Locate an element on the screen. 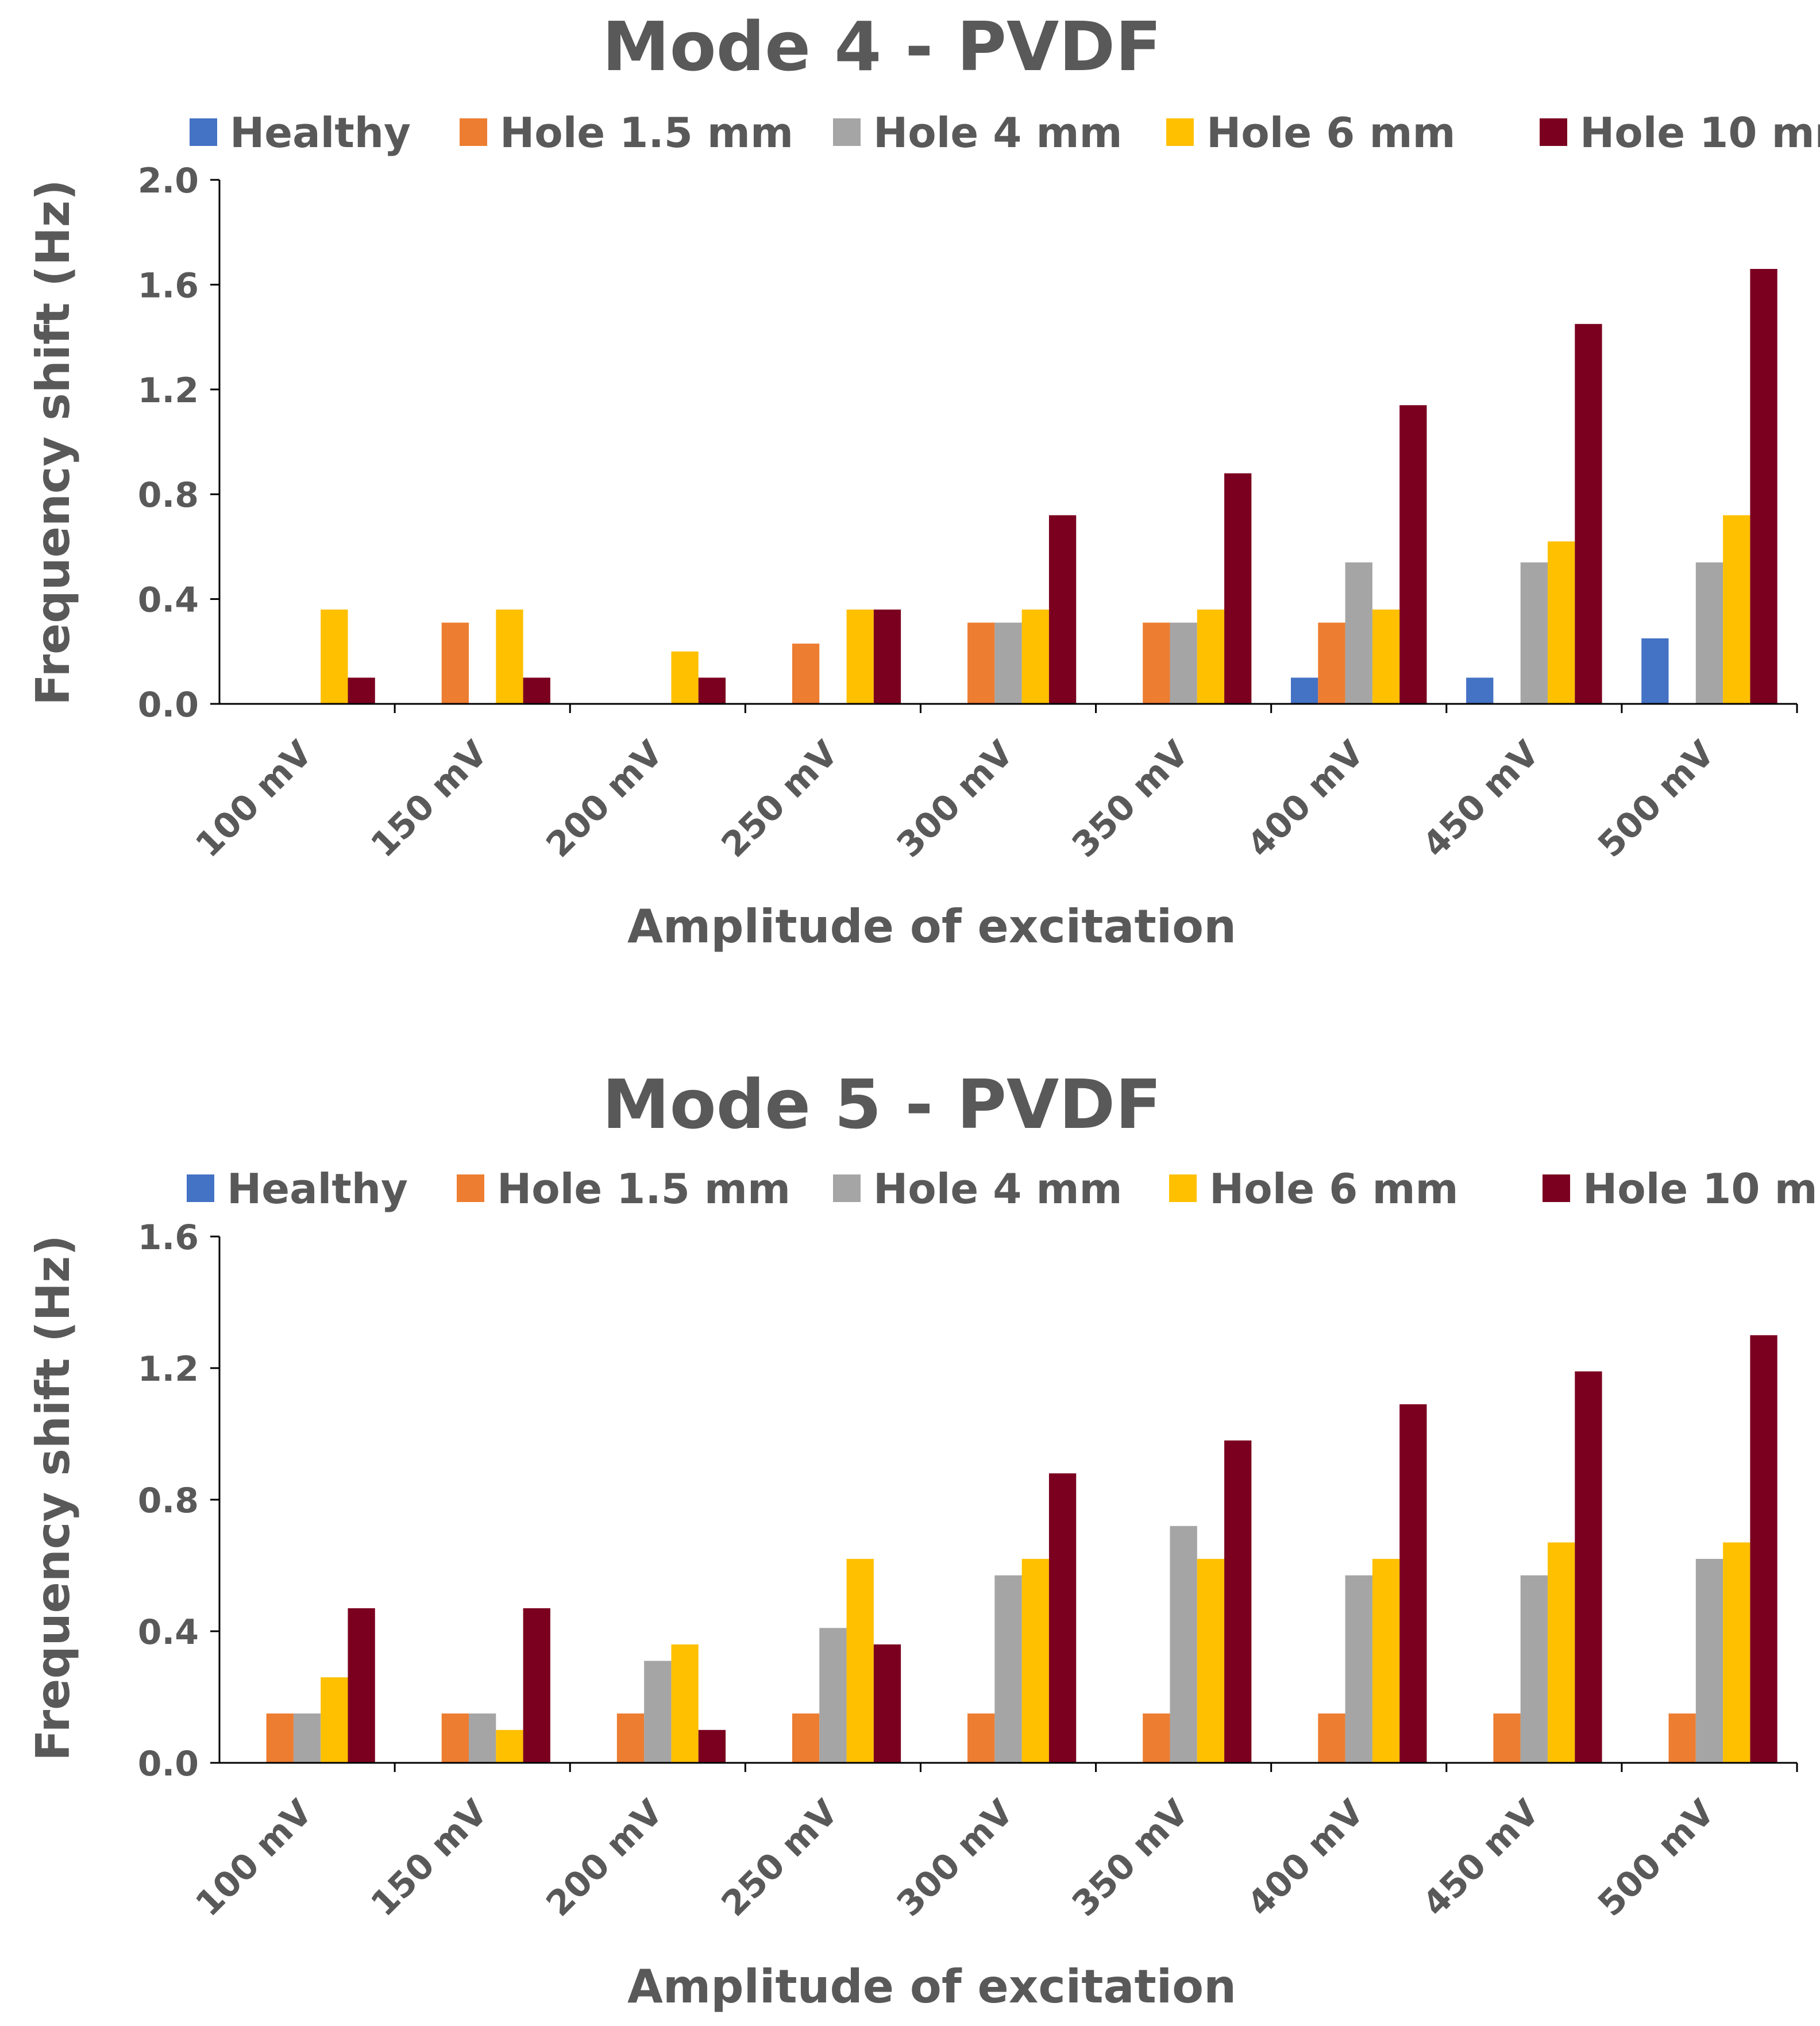 This screenshot has width=1820, height=2026. x-tick-label: 450 mV is located at coordinates (1481, 799).